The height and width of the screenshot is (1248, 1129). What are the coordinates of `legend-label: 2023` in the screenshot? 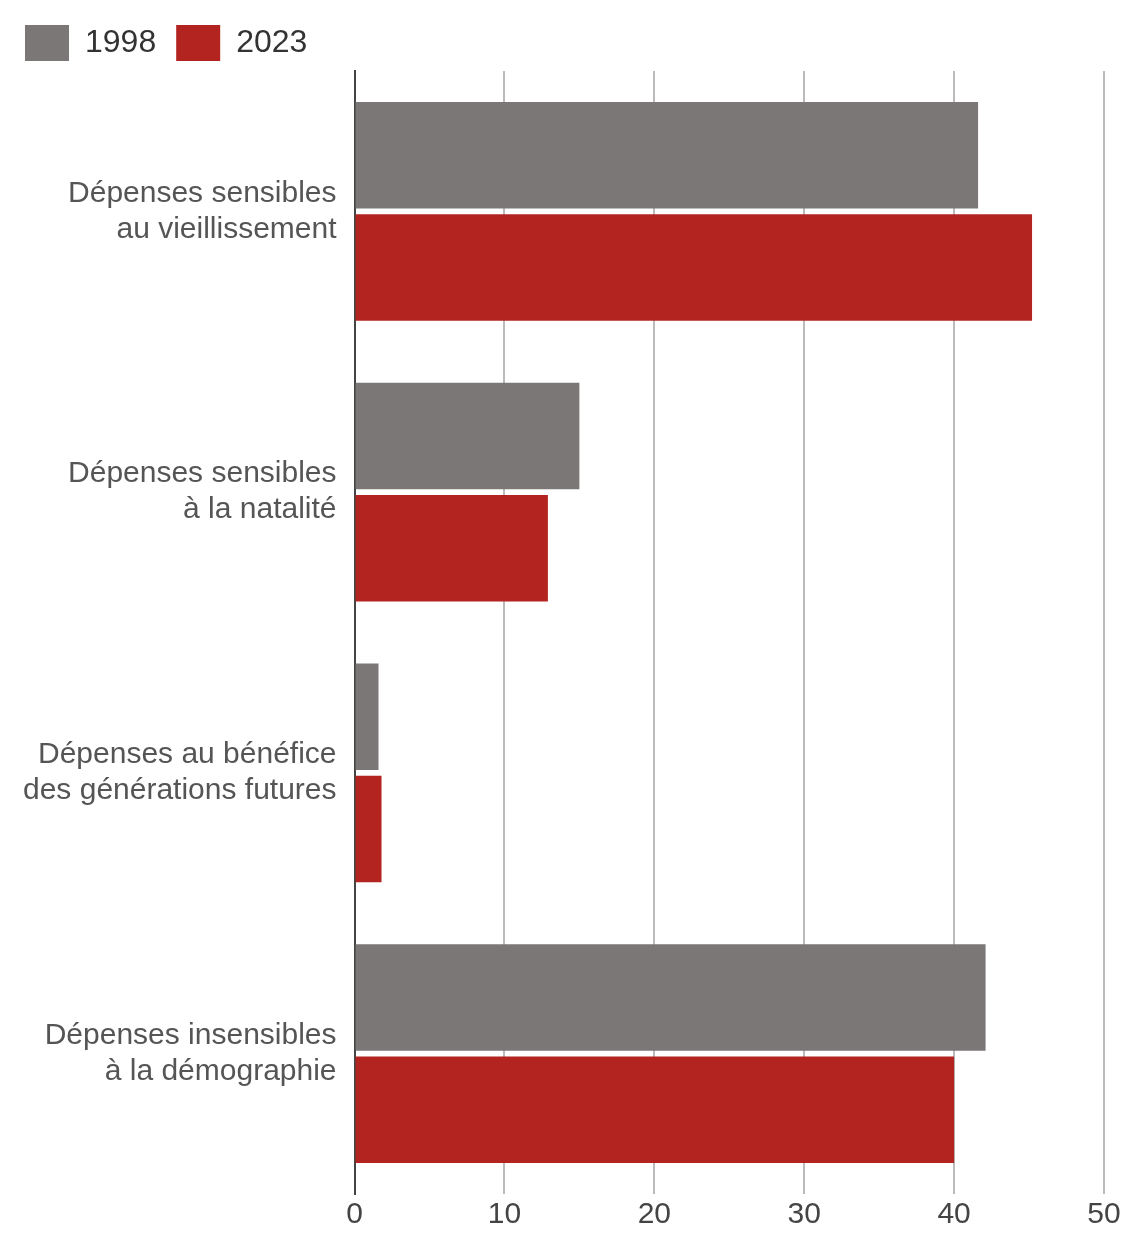 It's located at (272, 40).